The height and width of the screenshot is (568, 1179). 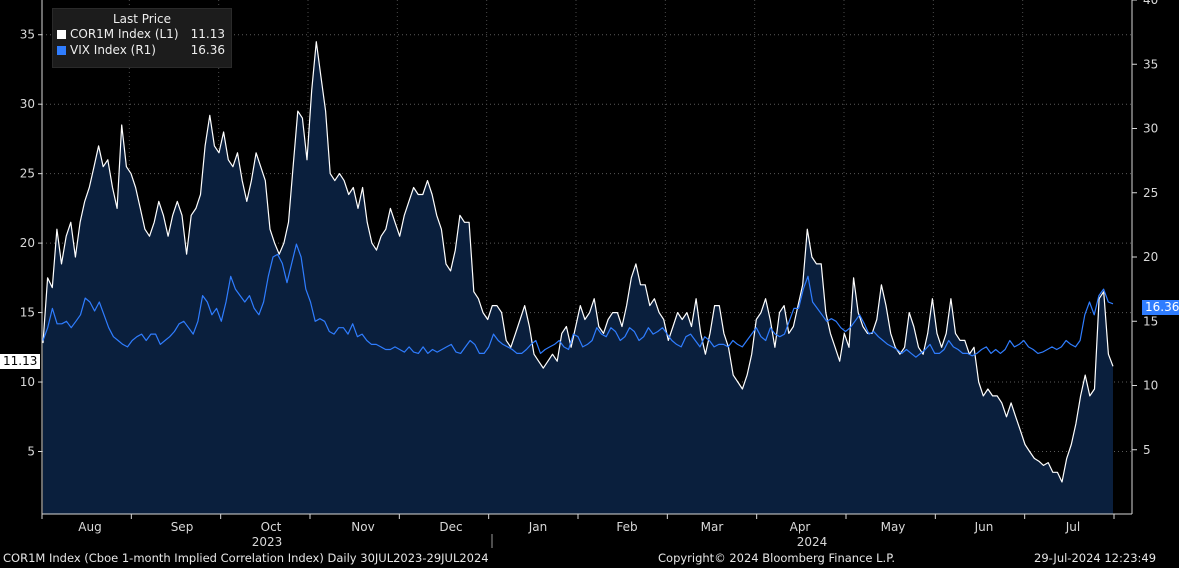 What do you see at coordinates (626, 527) in the screenshot?
I see `x-tick-label: Feb` at bounding box center [626, 527].